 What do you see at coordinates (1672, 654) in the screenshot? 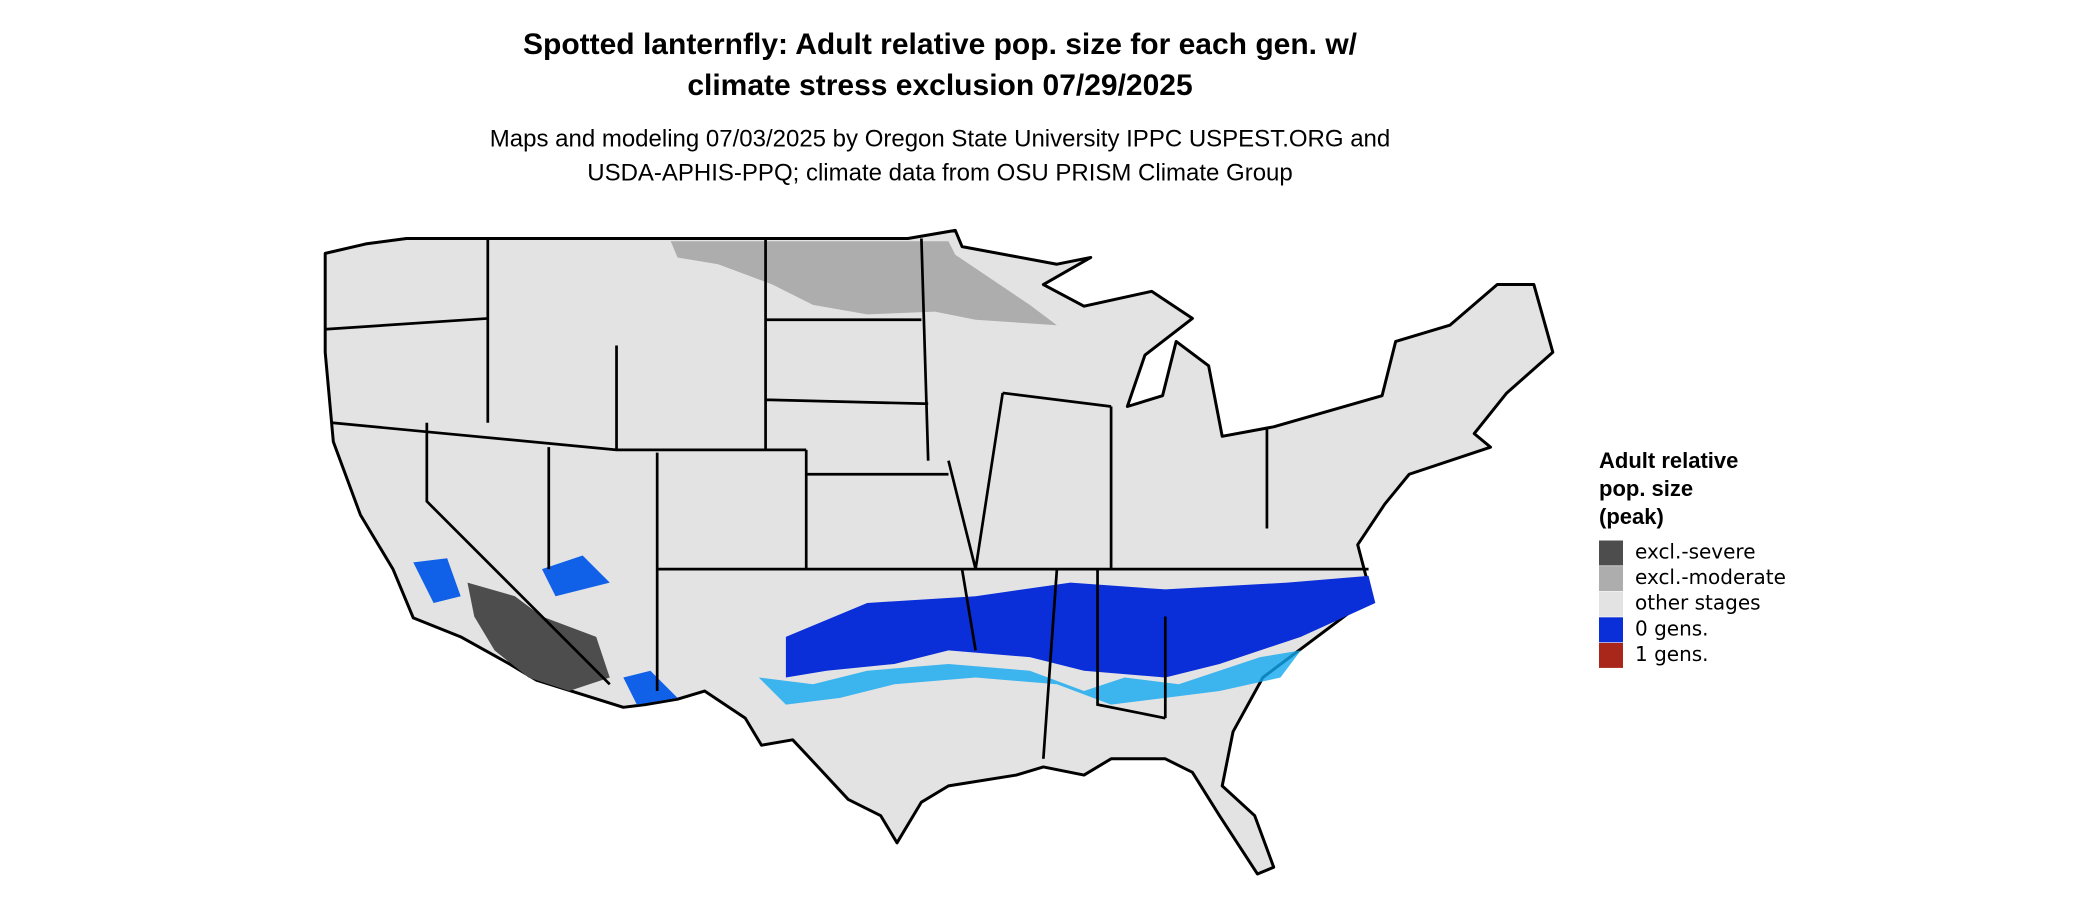
I see `legend-label: 1 gens.` at bounding box center [1672, 654].